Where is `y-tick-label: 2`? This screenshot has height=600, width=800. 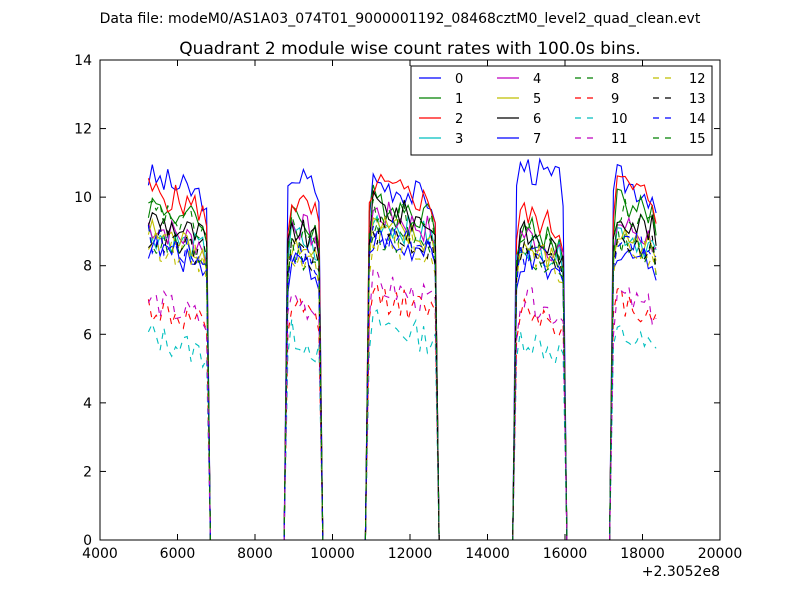 y-tick-label: 2 is located at coordinates (87, 472).